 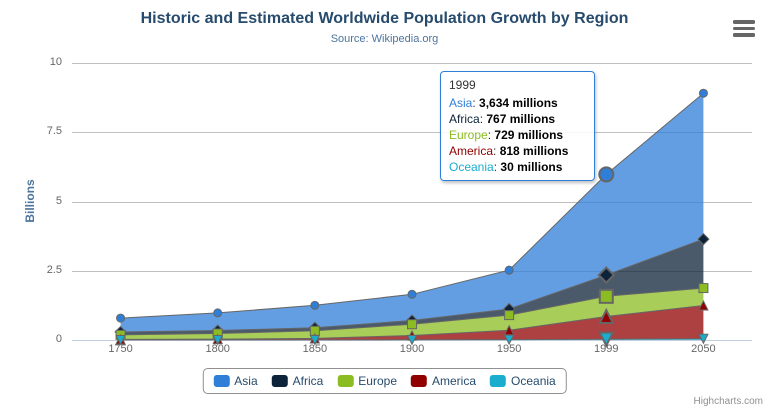 I want to click on yaxis-label-5: 5, so click(x=58, y=200).